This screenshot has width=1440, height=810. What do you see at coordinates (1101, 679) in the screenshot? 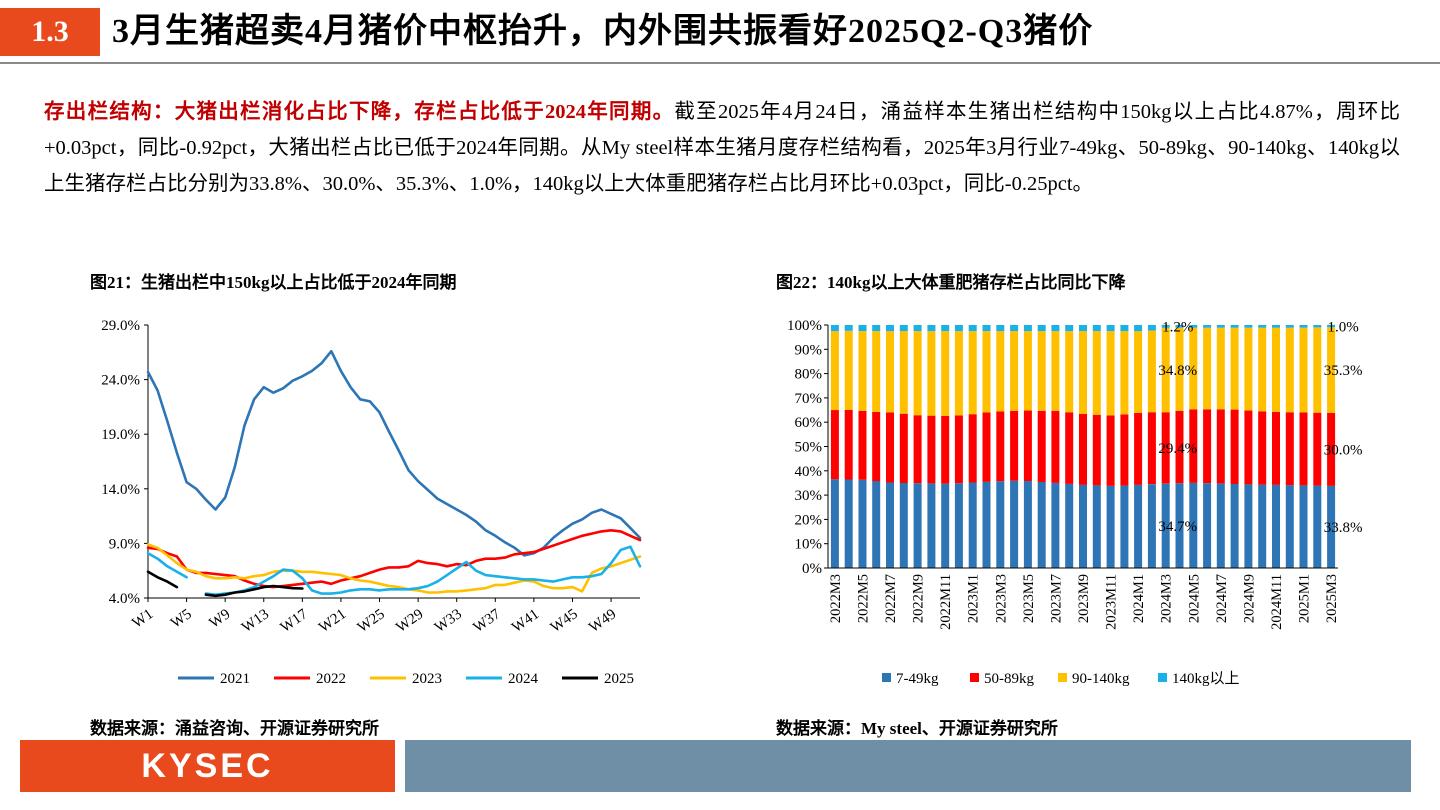
I see `legend-label-90-140kg: 90-140kg` at bounding box center [1101, 679].